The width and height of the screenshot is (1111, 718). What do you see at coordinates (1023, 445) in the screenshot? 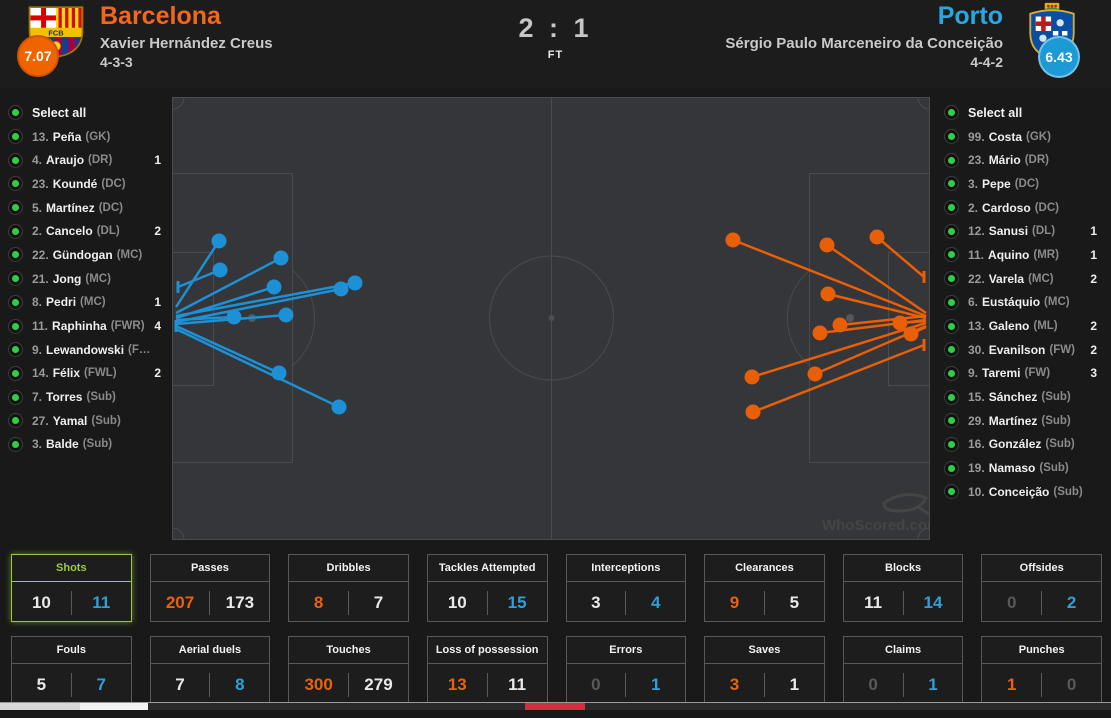
I see `player-row-gonzález: 16. González (Sub)` at bounding box center [1023, 445].